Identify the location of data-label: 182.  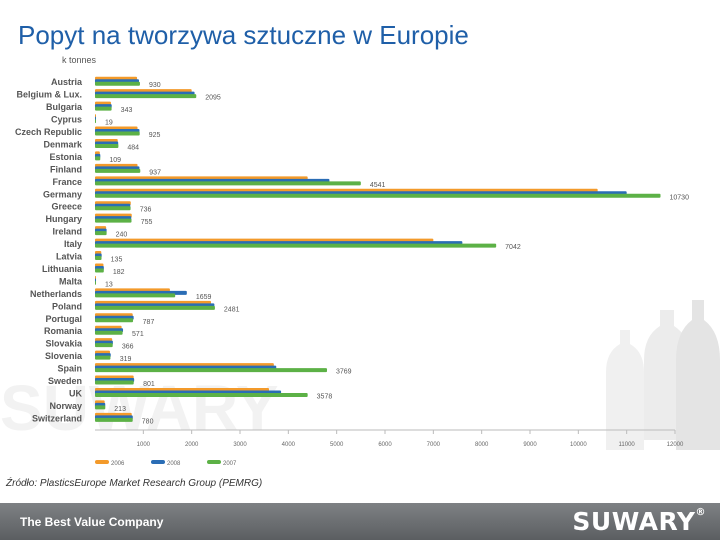
(119, 272).